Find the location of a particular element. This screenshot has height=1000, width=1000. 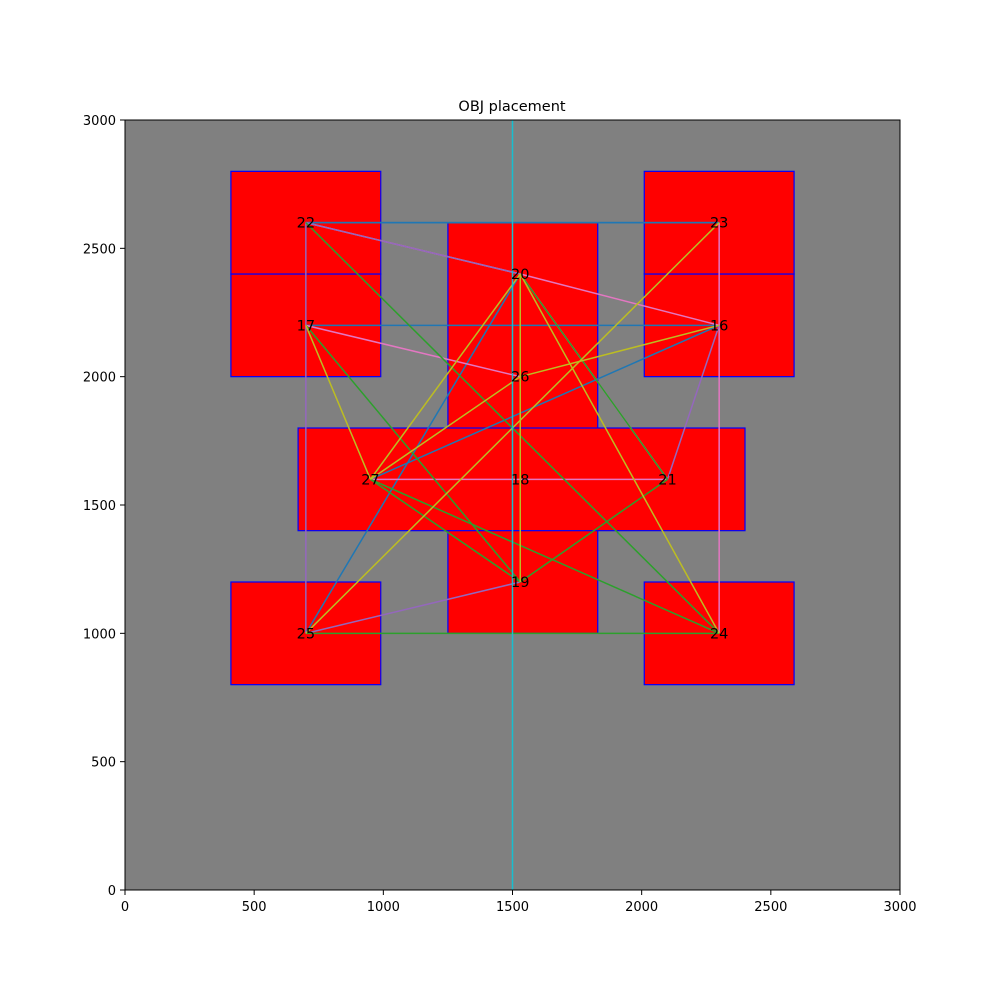

y-tick-label-2500: 2500 is located at coordinates (99, 249).